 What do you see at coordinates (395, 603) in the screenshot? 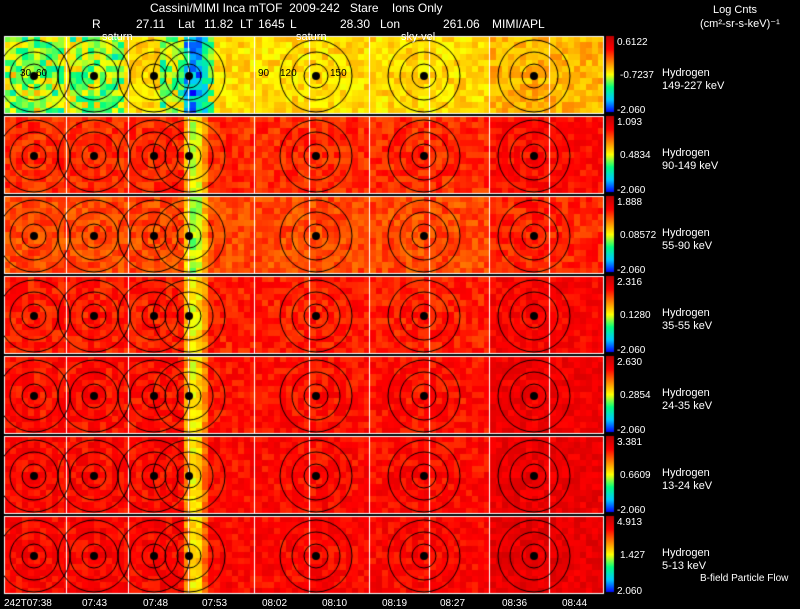
I see `time-tick: 08:19` at bounding box center [395, 603].